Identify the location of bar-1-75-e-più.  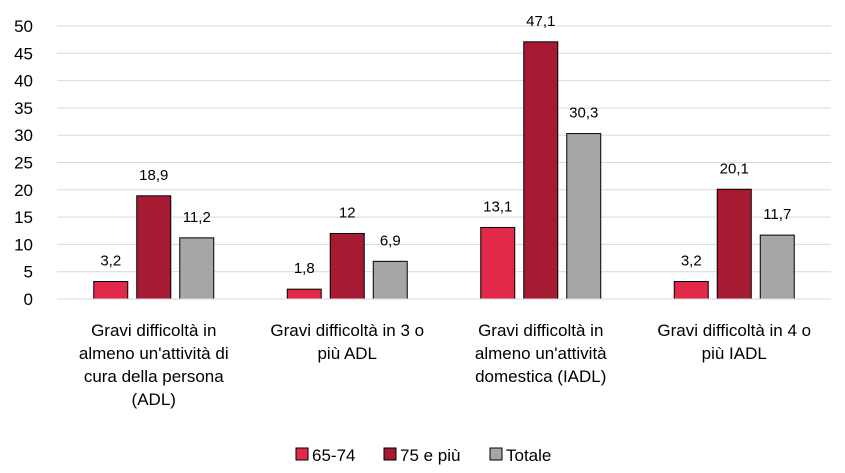
(154, 247).